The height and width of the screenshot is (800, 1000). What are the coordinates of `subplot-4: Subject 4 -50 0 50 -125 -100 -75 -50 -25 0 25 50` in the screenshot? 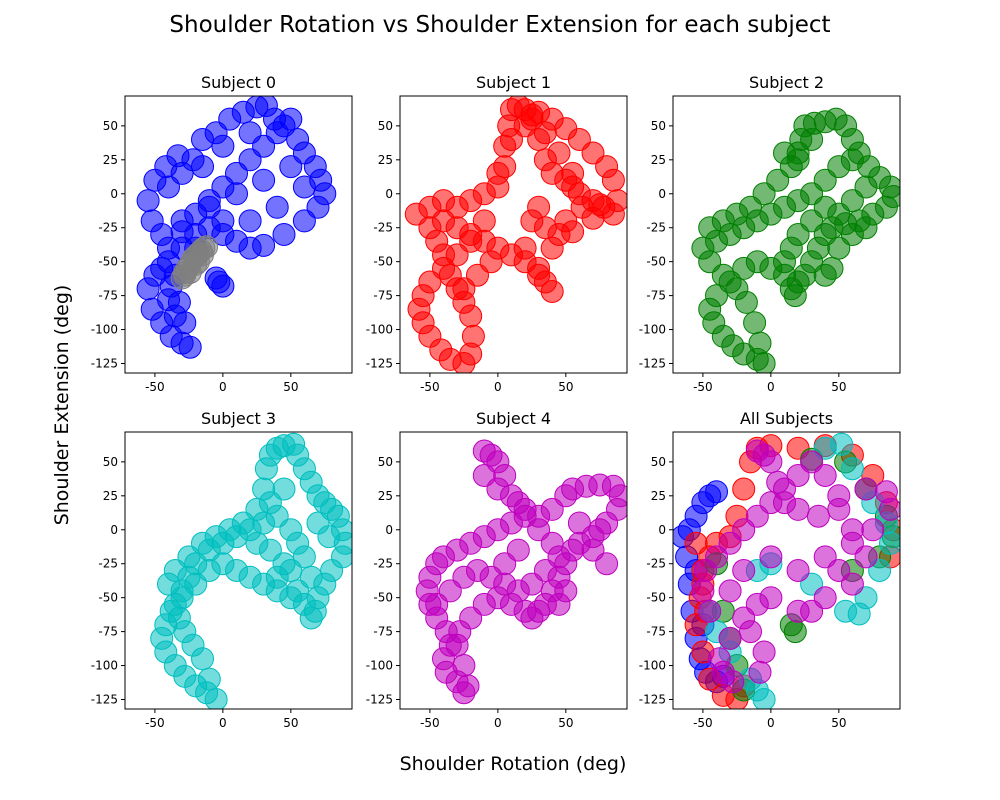 It's located at (497, 569).